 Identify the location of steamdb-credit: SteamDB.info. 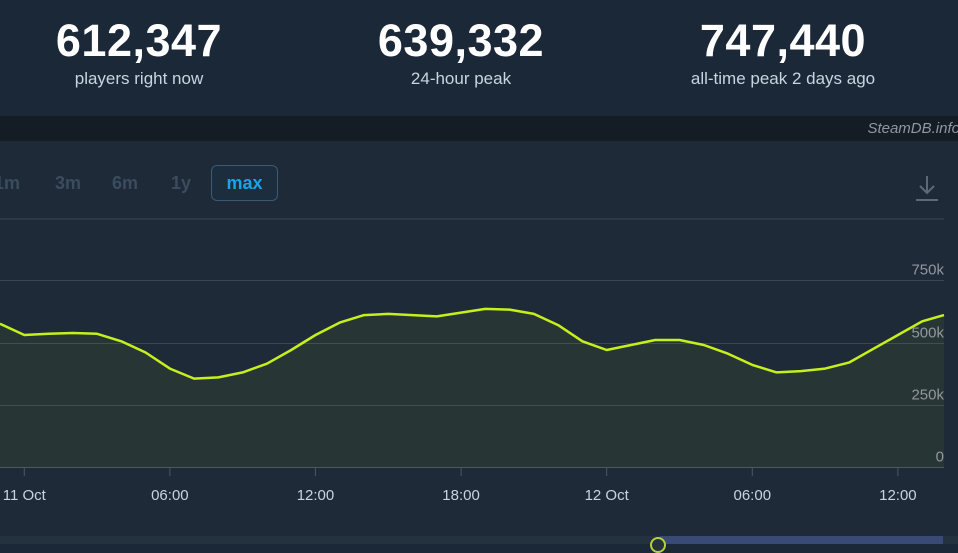
(912, 128).